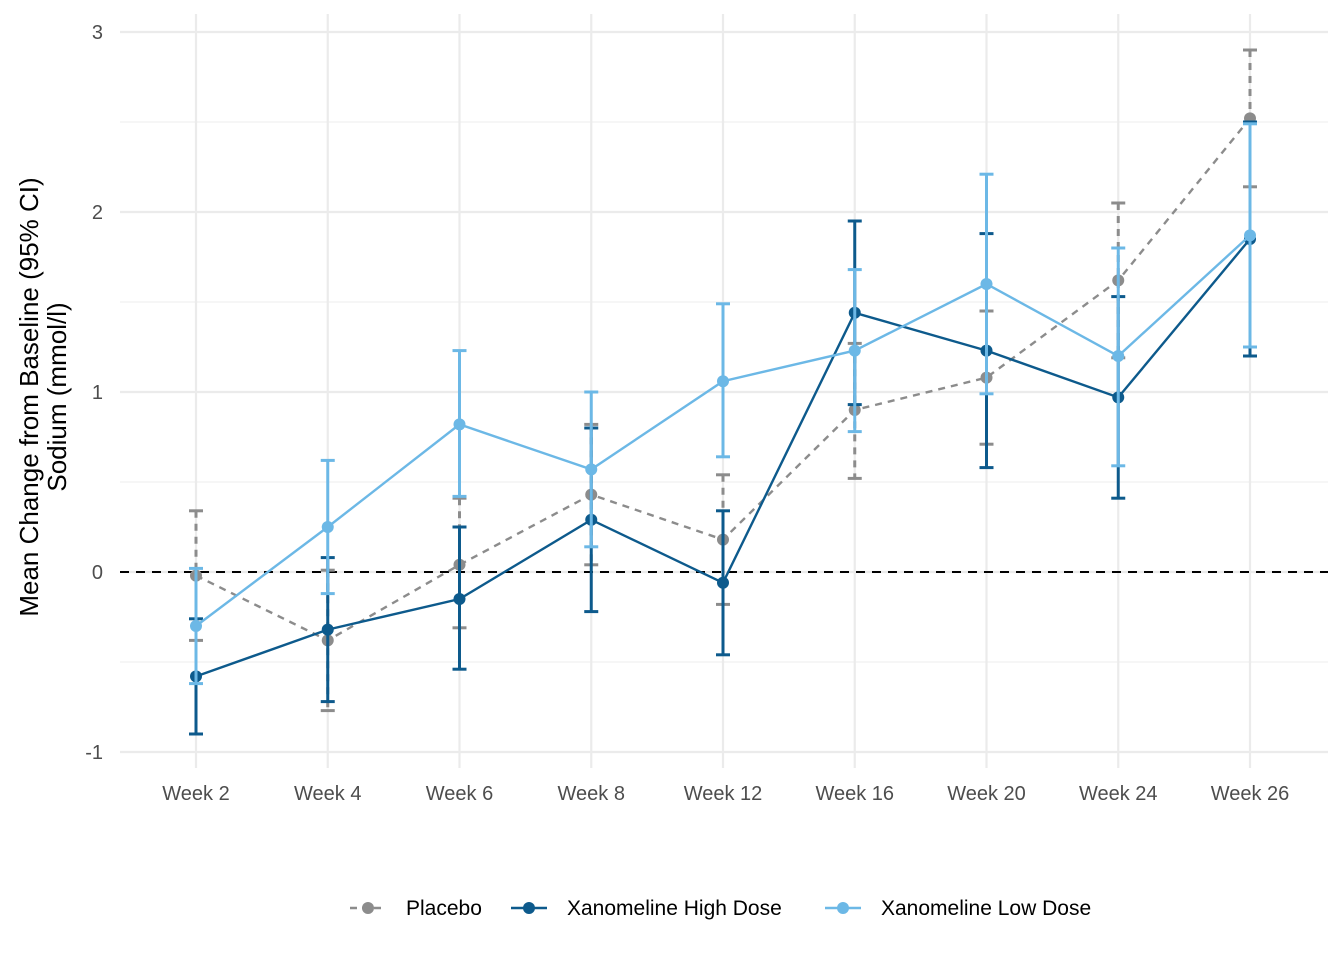  What do you see at coordinates (97, 393) in the screenshot?
I see `y-tick-label: 1` at bounding box center [97, 393].